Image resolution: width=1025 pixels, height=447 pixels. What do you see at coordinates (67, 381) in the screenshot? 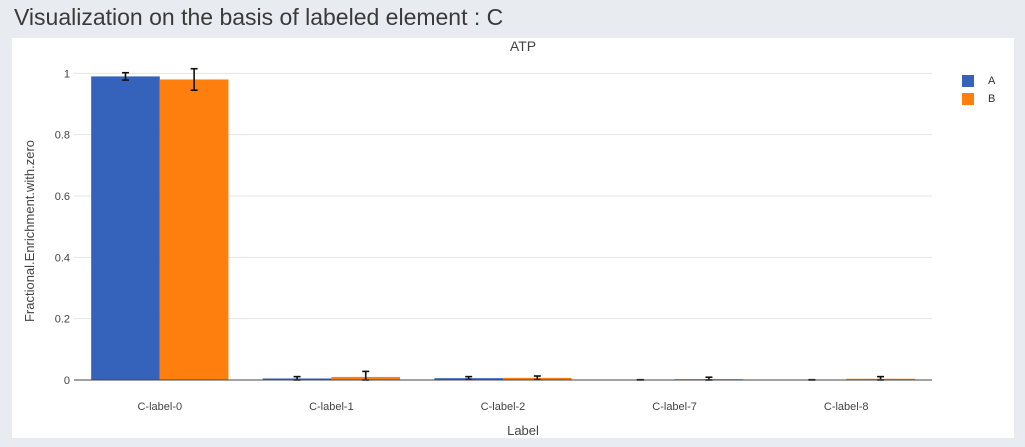
I see `y-tick-label: 0` at bounding box center [67, 381].